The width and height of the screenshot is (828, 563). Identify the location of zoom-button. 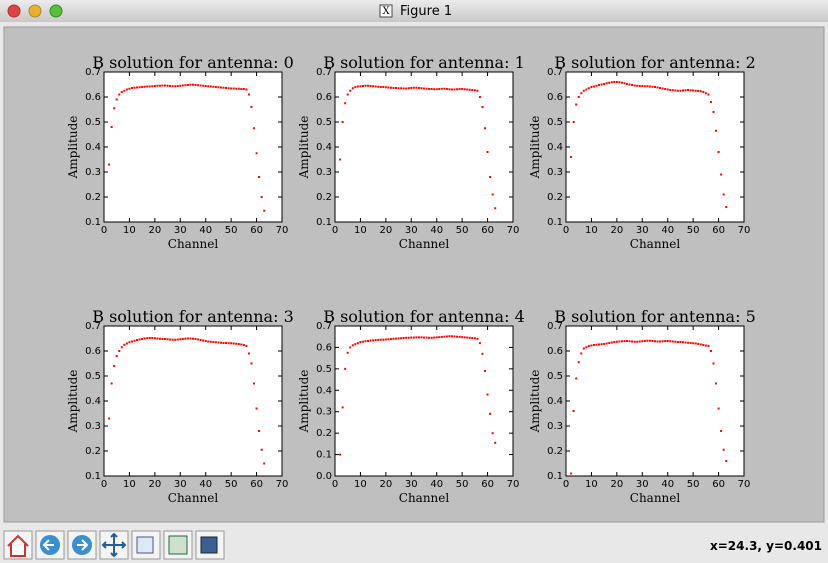
(56, 11).